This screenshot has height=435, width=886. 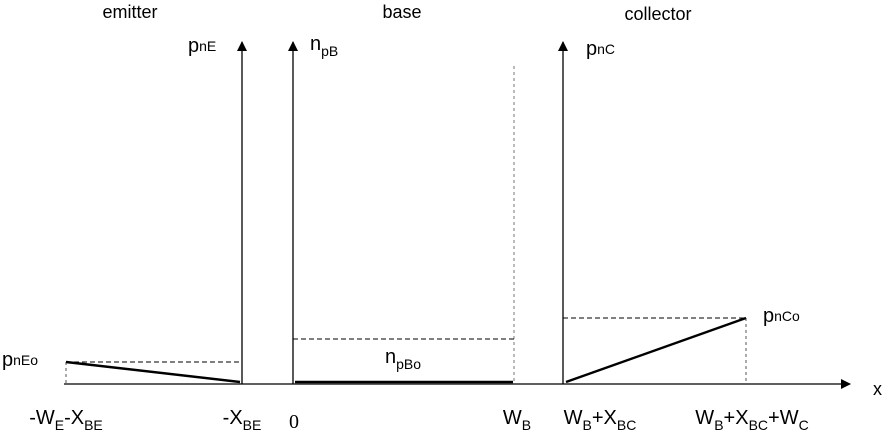 What do you see at coordinates (66, 420) in the screenshot?
I see `tick-label-emitter-edge: -WE-XBE` at bounding box center [66, 420].